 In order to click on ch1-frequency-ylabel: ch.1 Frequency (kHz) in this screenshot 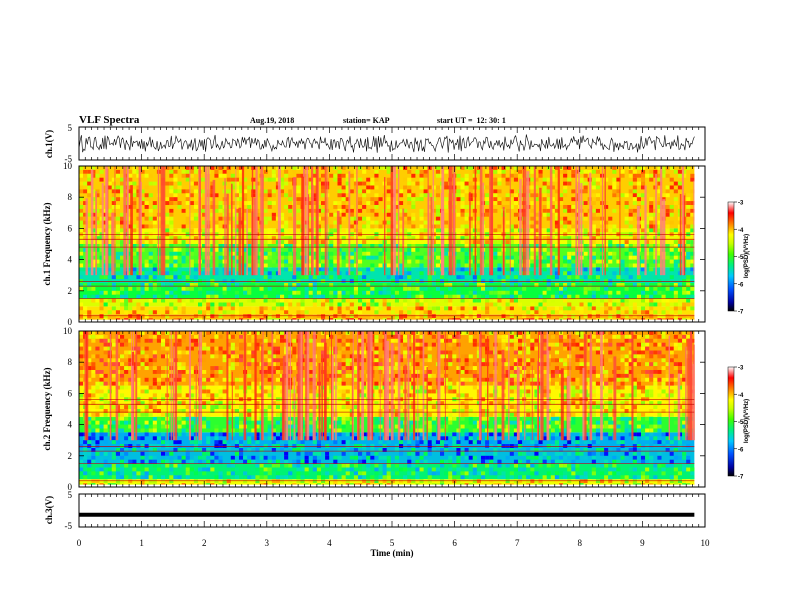, I will do `click(47, 243)`.